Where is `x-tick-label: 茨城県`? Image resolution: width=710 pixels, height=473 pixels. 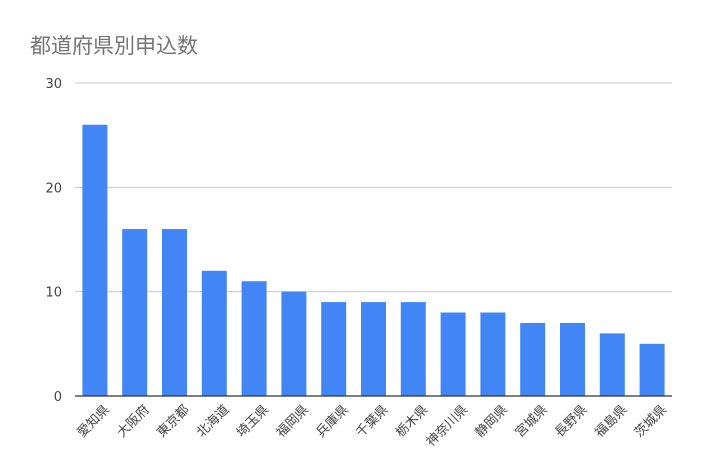
x-tick-label: 茨城県 is located at coordinates (651, 421).